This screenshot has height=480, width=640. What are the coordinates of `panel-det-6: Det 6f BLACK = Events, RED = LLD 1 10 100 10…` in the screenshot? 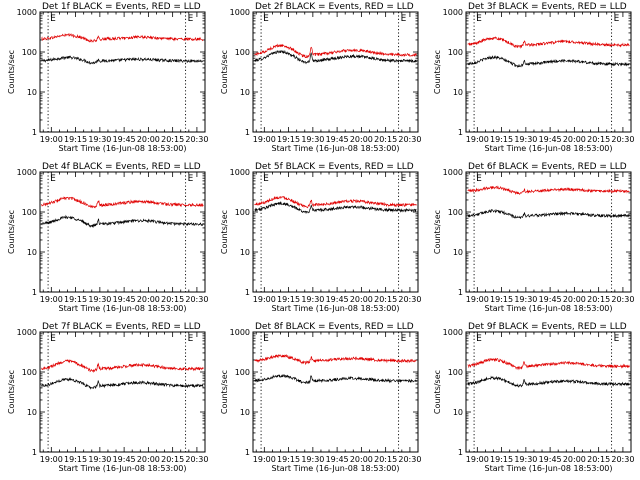 It's located at (533, 237).